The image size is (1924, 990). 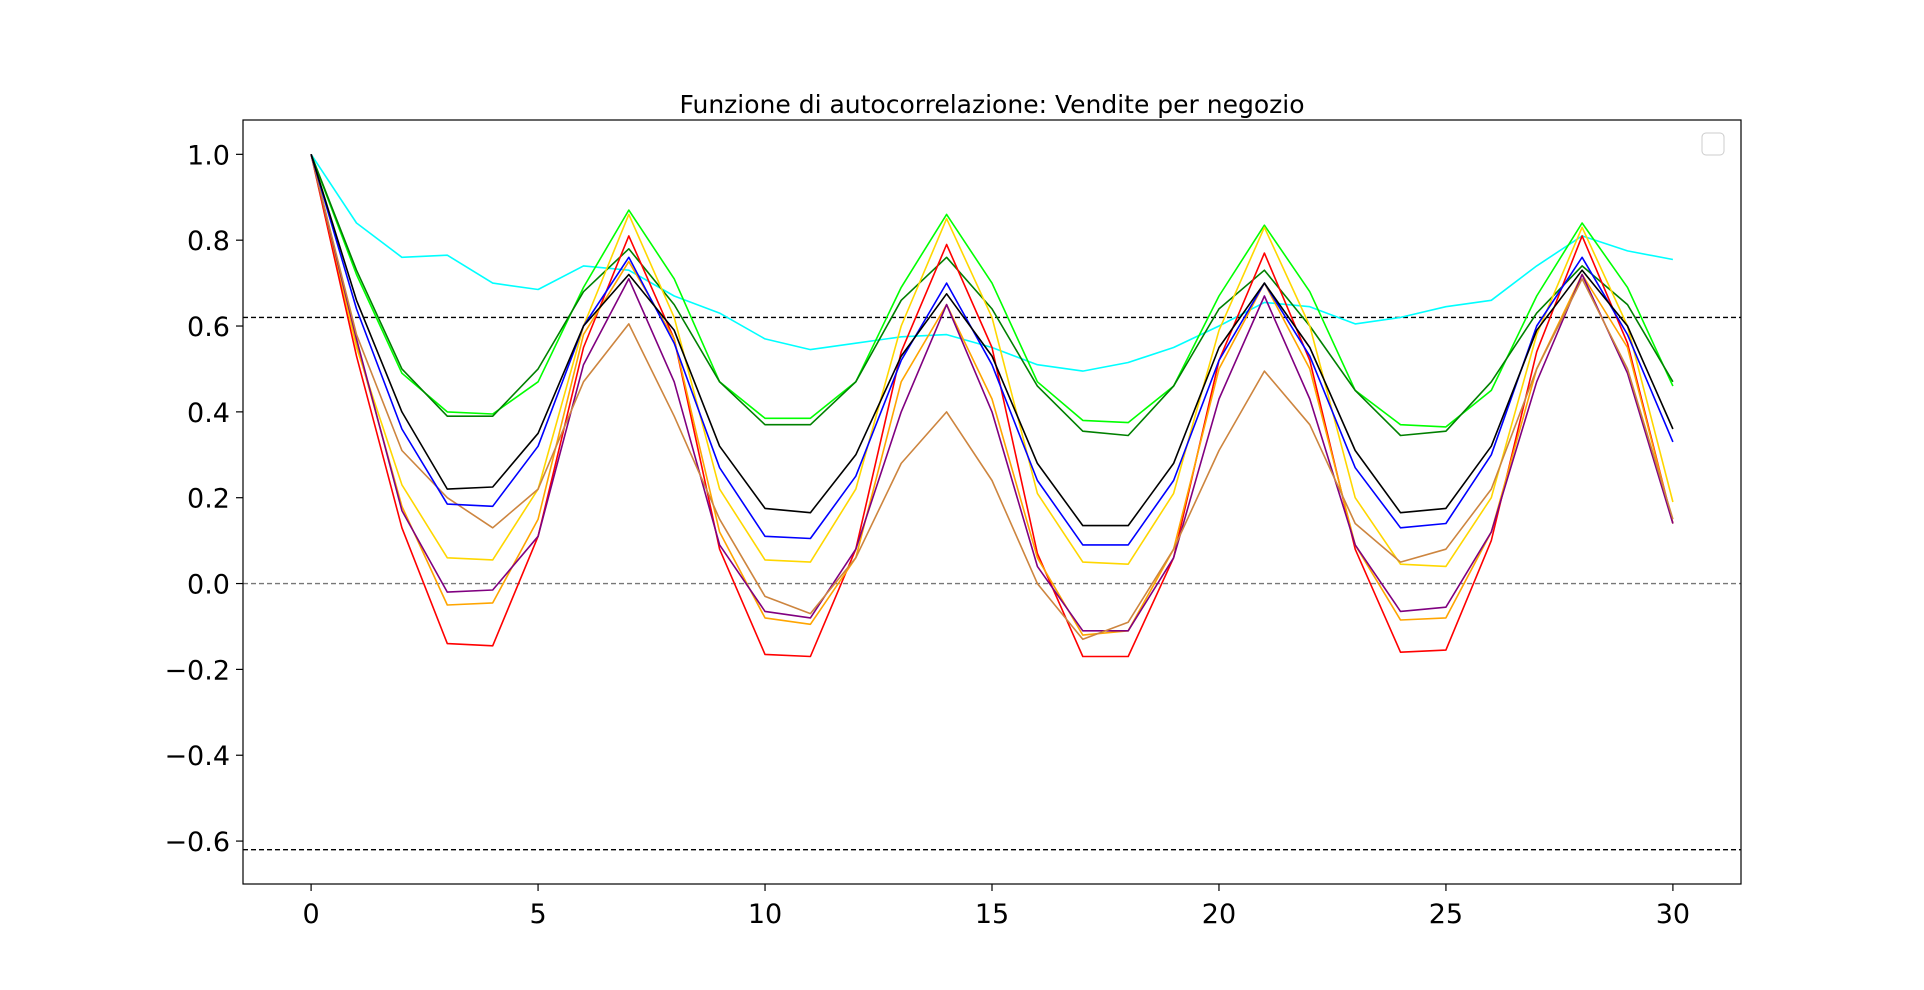 What do you see at coordinates (197, 842) in the screenshot?
I see `y-tick-label: −0.6` at bounding box center [197, 842].